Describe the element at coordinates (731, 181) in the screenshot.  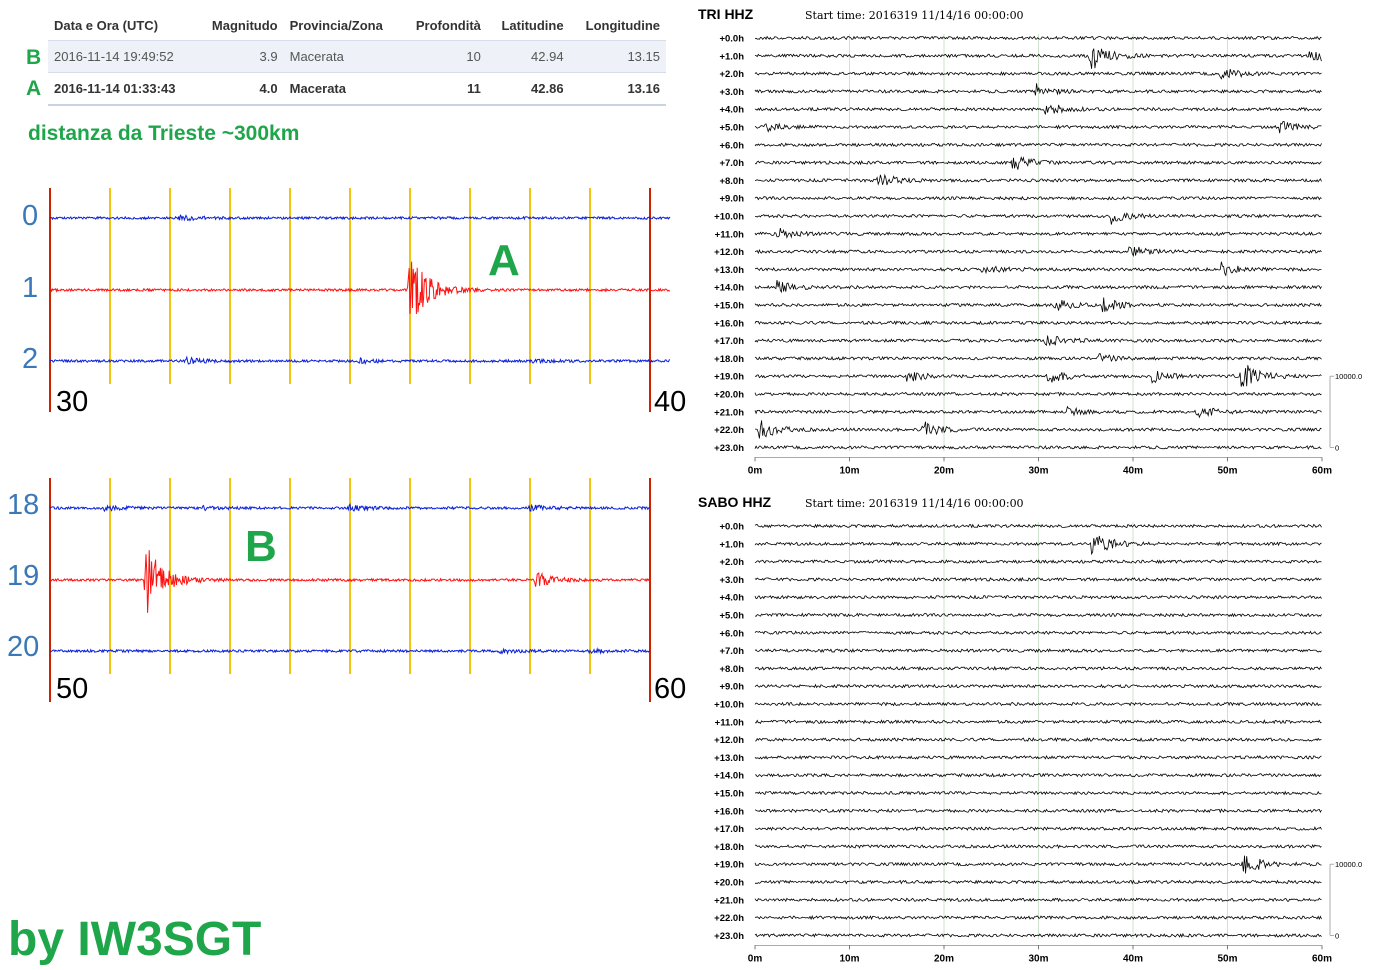
I see `drum-row-label: +8.0h` at that location.